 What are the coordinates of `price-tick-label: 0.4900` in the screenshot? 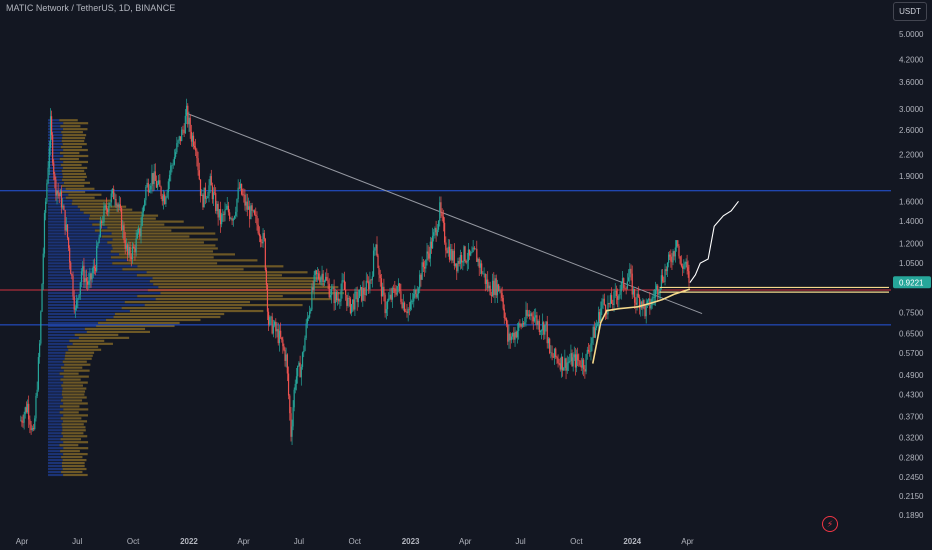 It's located at (911, 375).